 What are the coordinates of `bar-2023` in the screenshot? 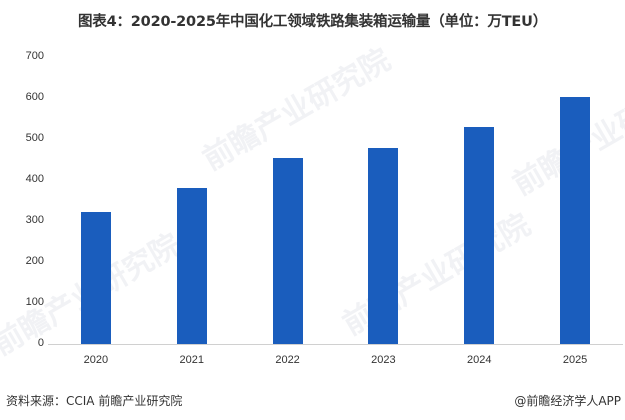 It's located at (383, 246).